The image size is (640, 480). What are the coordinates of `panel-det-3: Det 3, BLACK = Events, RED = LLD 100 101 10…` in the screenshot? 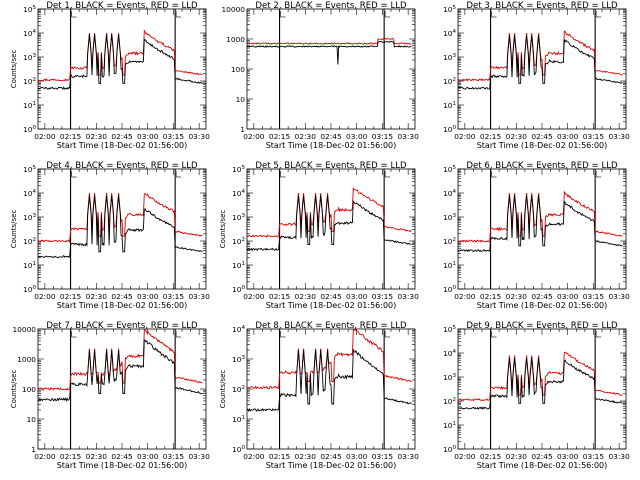 It's located at (536, 75).